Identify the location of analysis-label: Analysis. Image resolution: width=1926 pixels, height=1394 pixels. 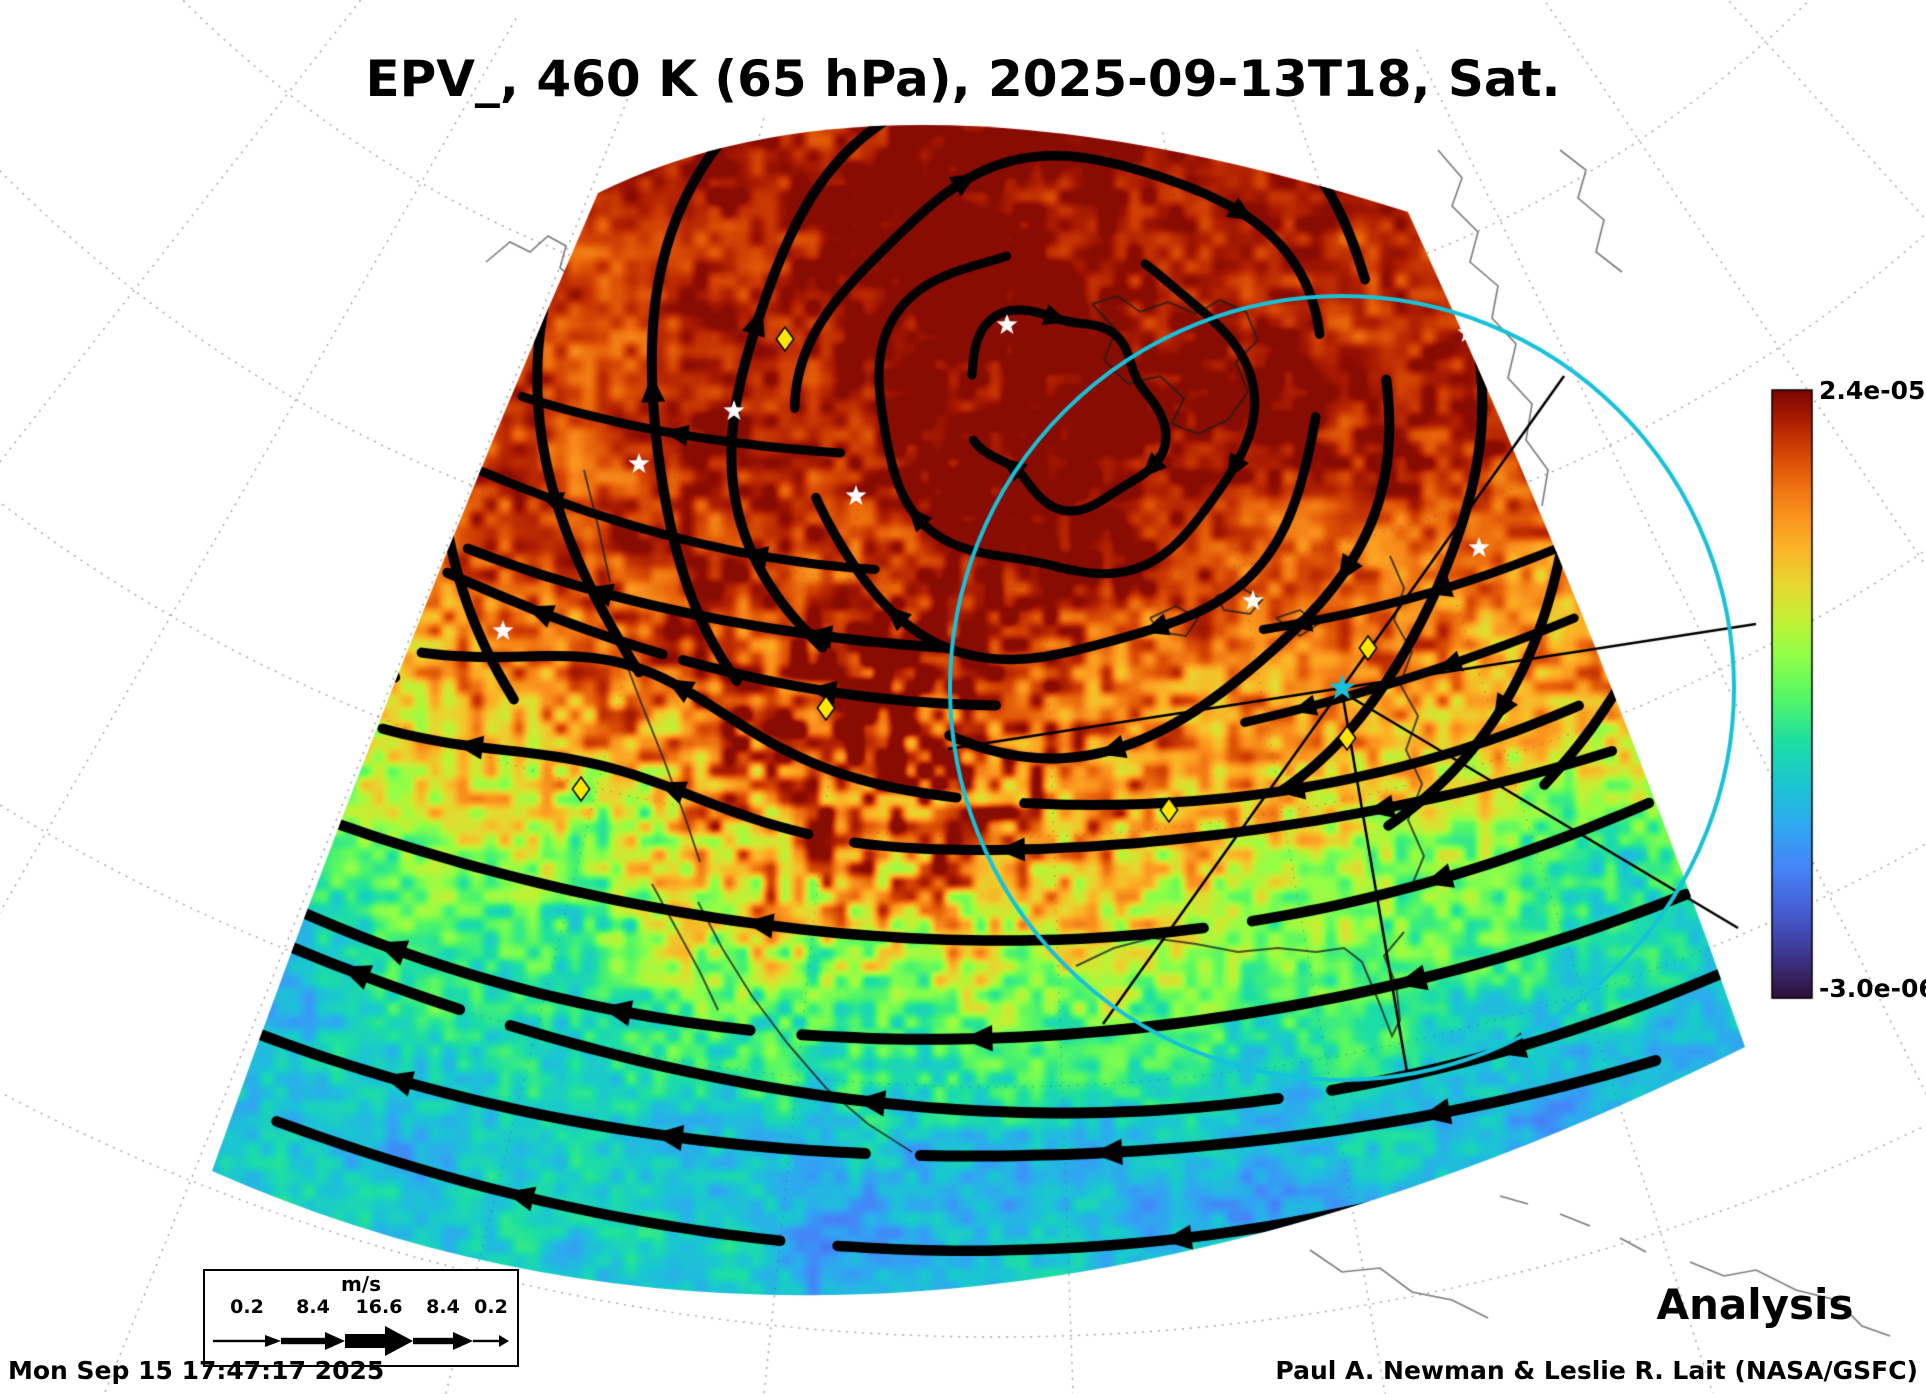
(1755, 1304).